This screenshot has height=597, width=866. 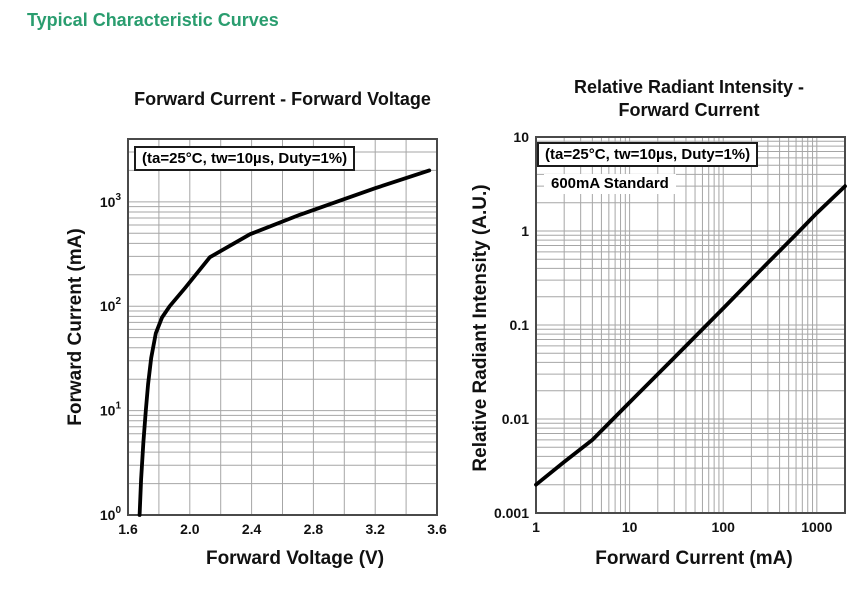 I want to click on x-tick-label: 2.8, so click(x=314, y=529).